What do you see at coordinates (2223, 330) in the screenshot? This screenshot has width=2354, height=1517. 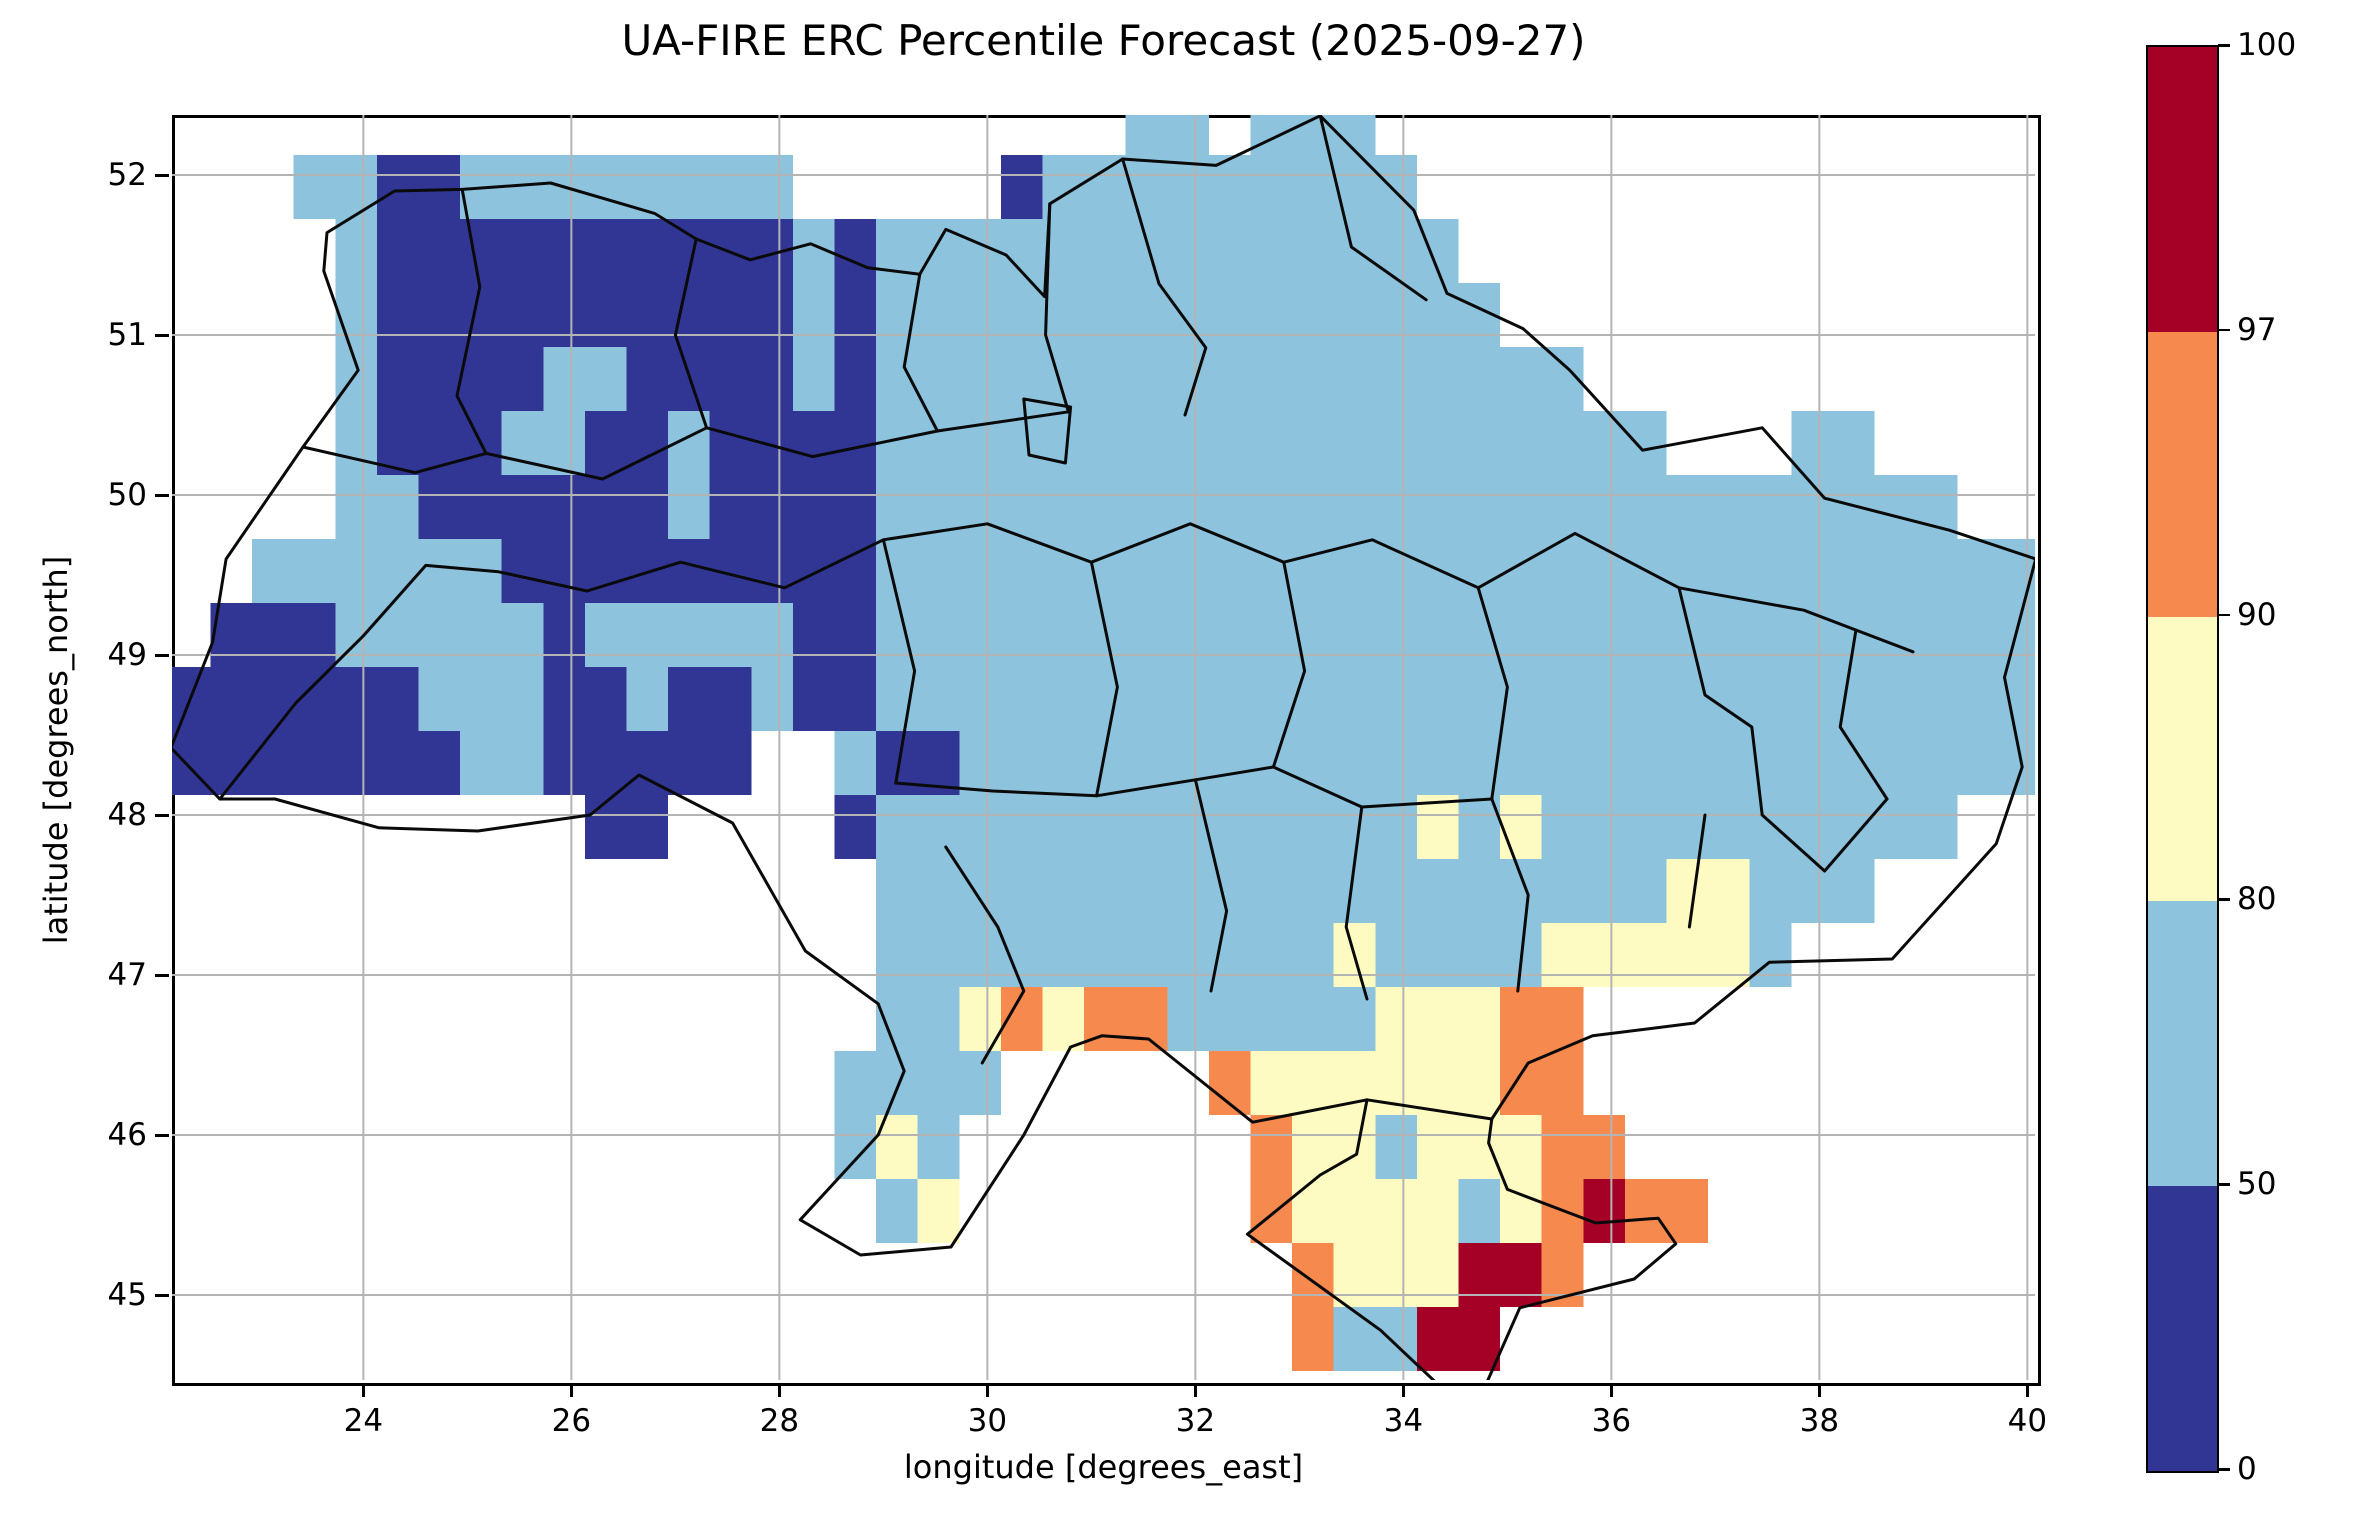 I see `colorbar-tick-mark` at bounding box center [2223, 330].